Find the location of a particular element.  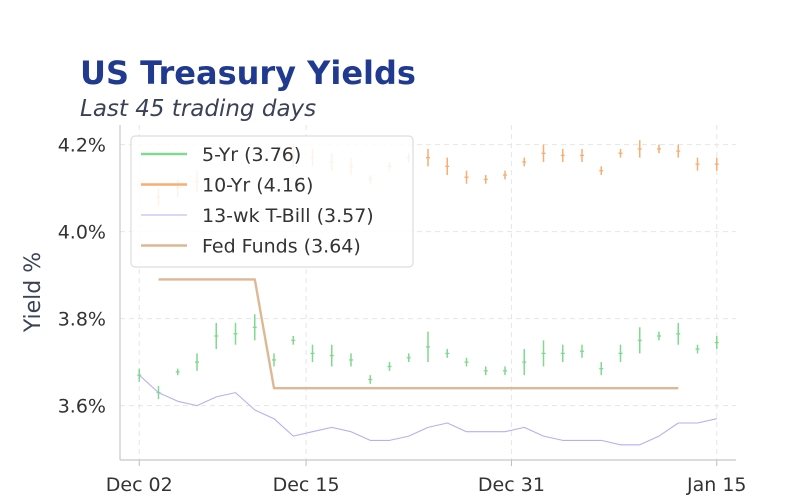

legend-label: 10-Yr (4.16) is located at coordinates (257, 186).